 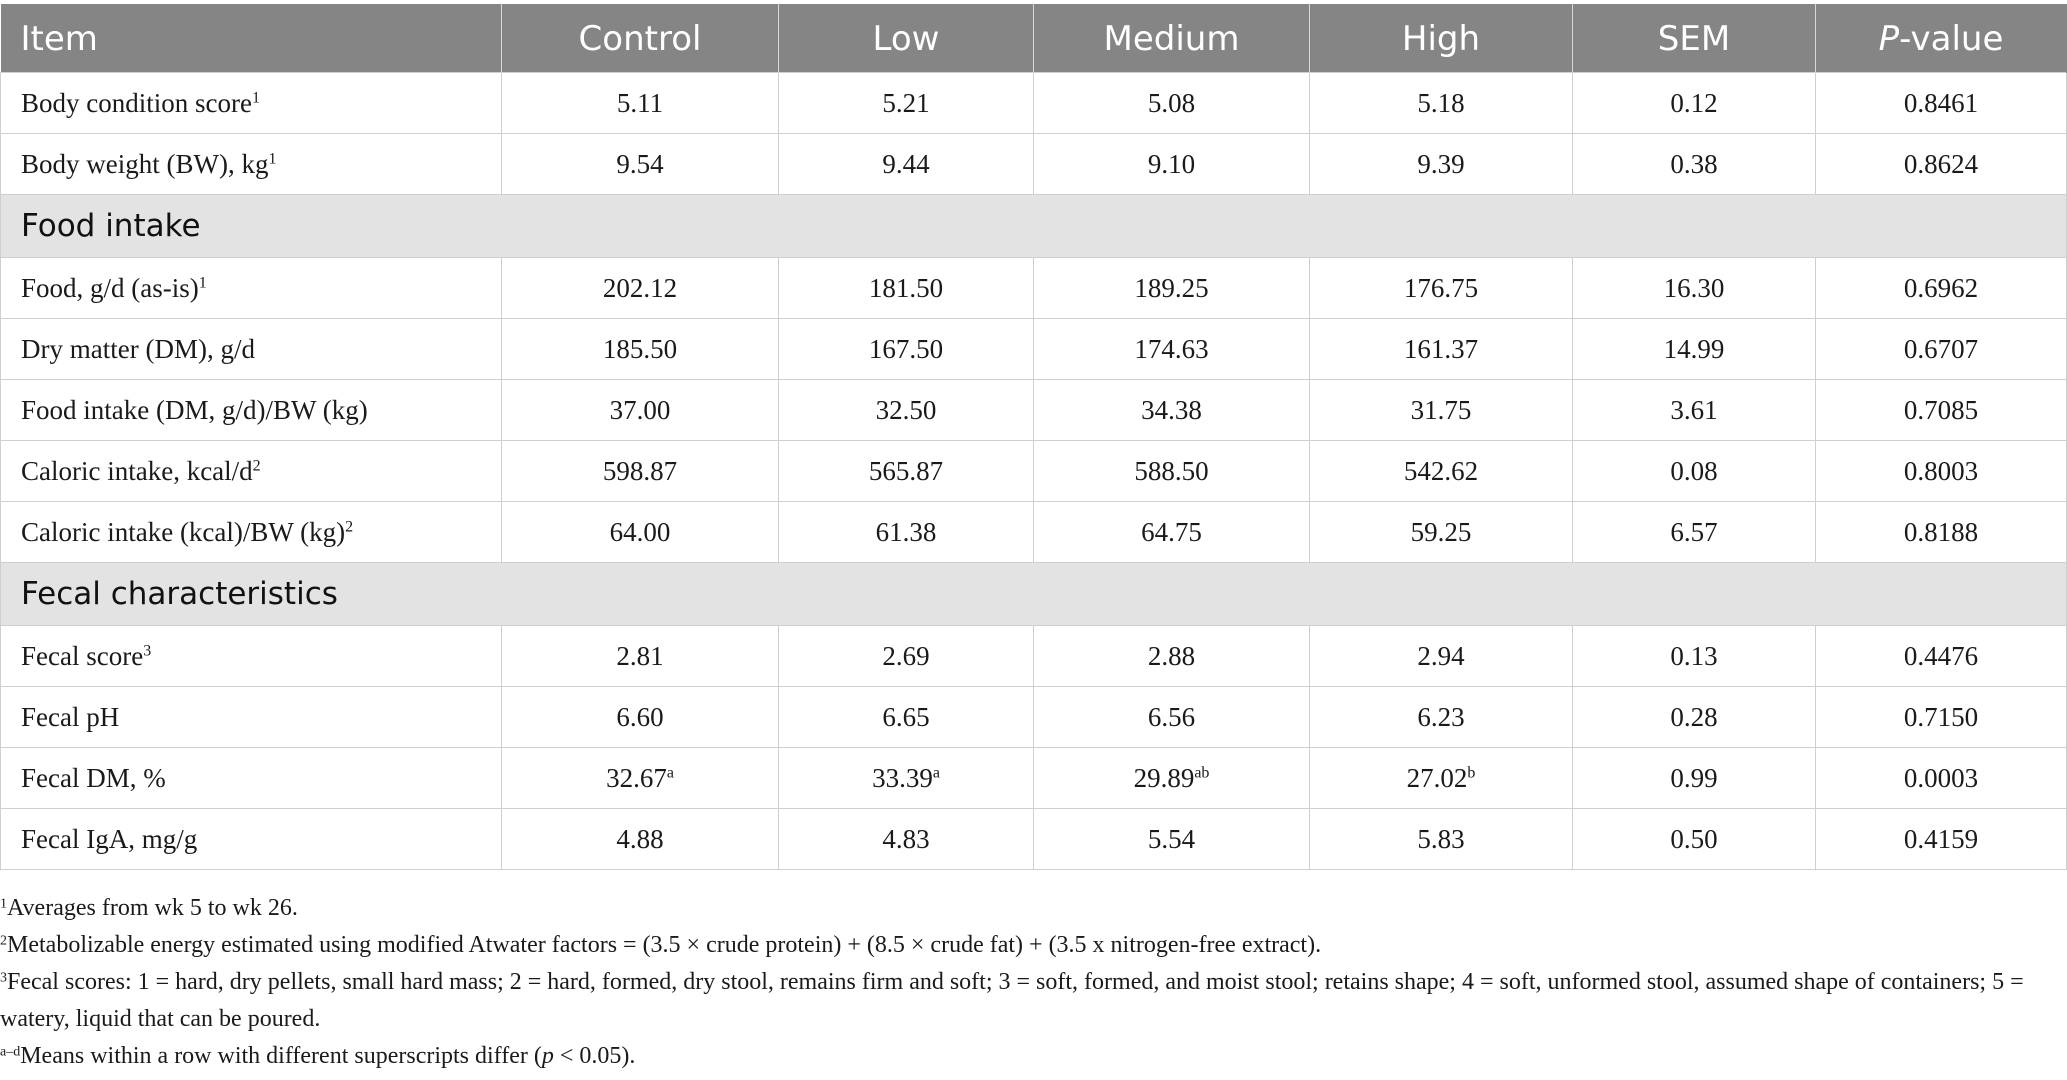 I want to click on cell-value: 37.00, so click(x=640, y=409).